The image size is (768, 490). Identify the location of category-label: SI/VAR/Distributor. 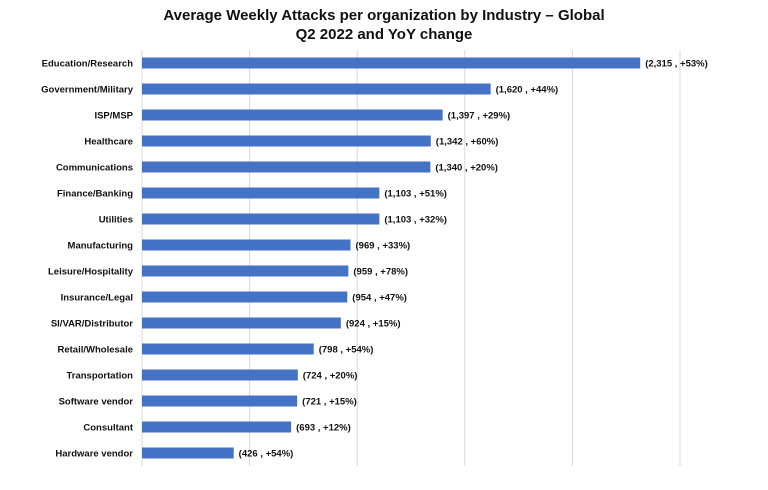
(92, 324).